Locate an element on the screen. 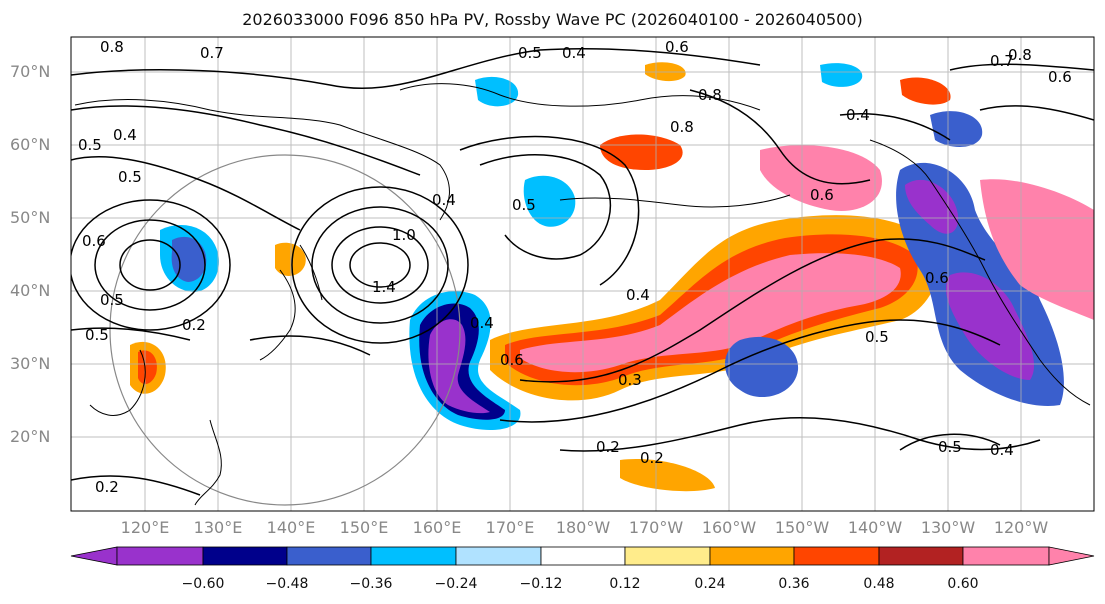  colorbar-low-extension is located at coordinates (94, 556).